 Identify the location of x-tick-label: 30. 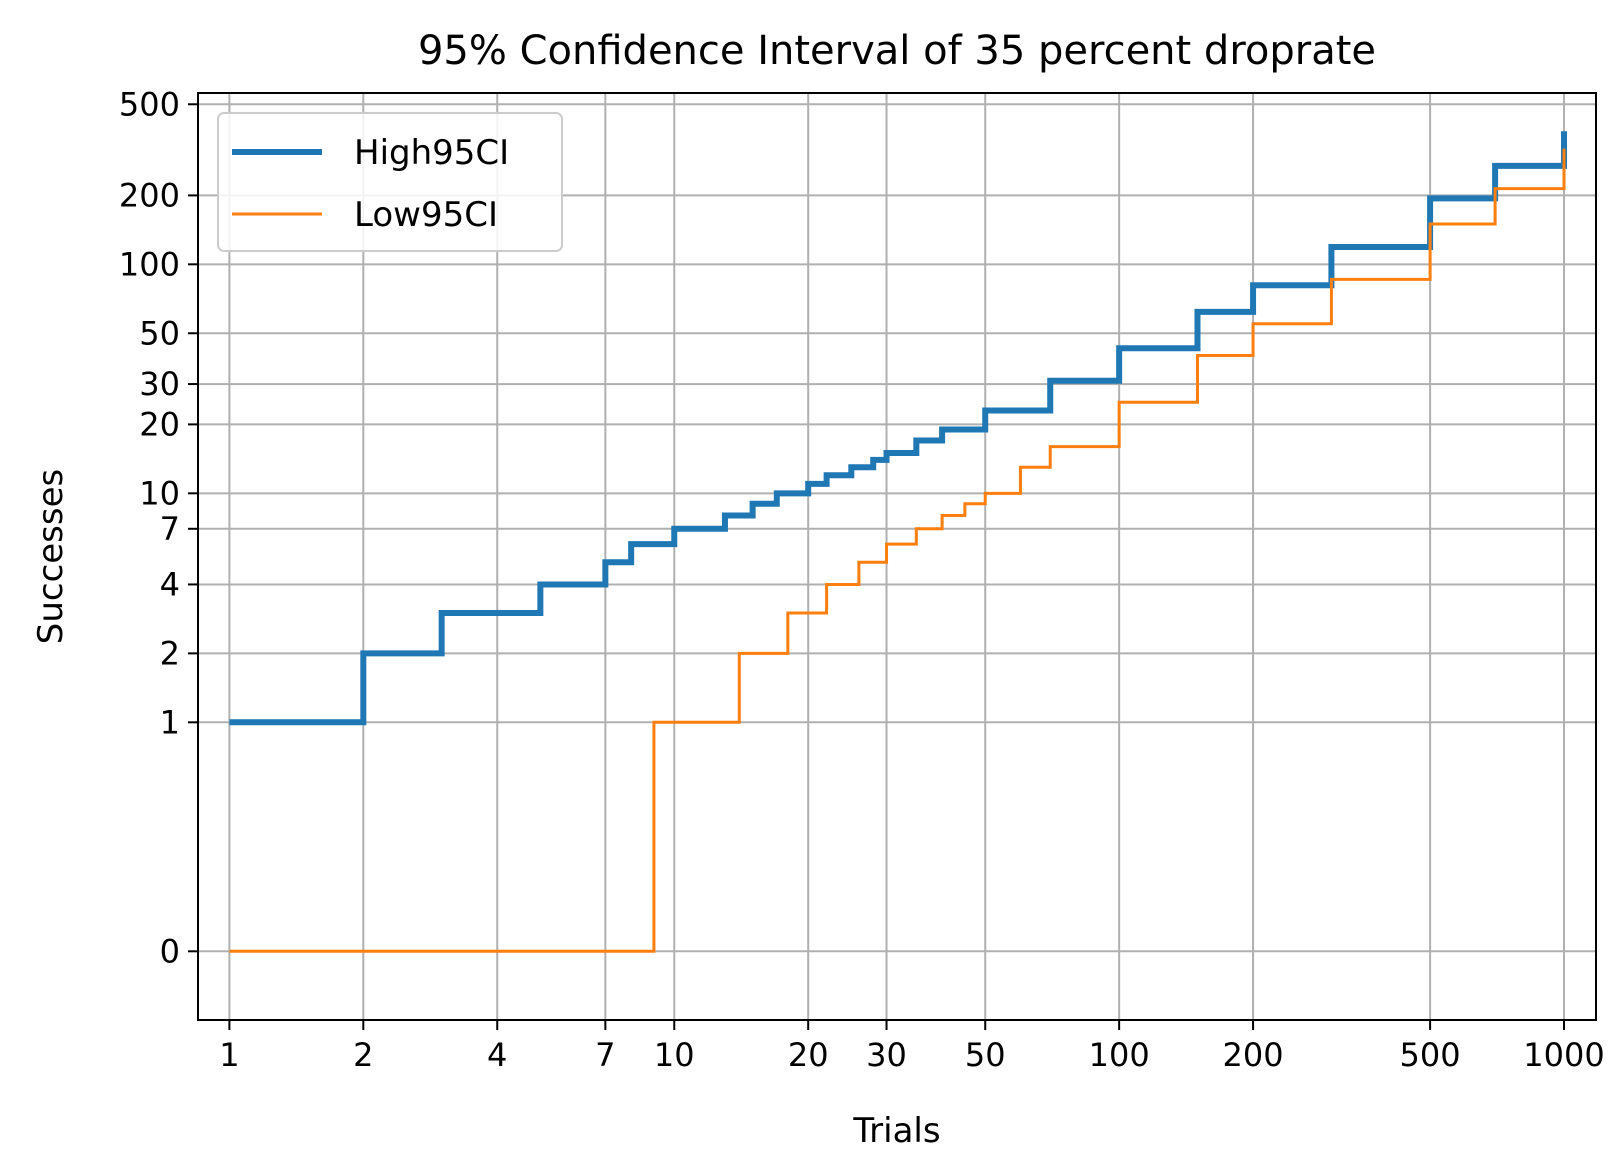
(886, 1055).